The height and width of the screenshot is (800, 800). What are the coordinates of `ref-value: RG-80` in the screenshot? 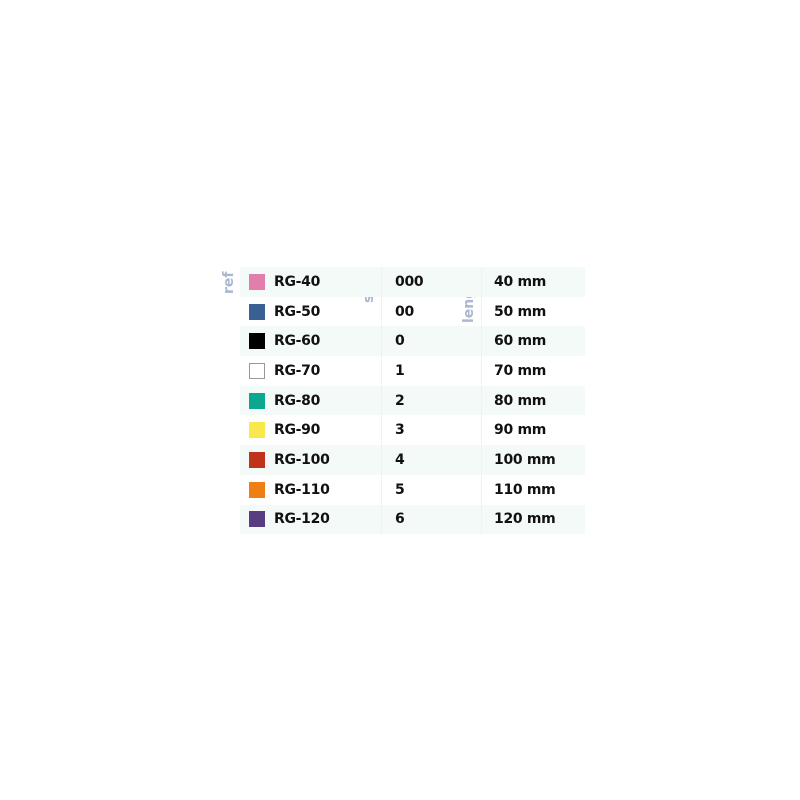 It's located at (297, 400).